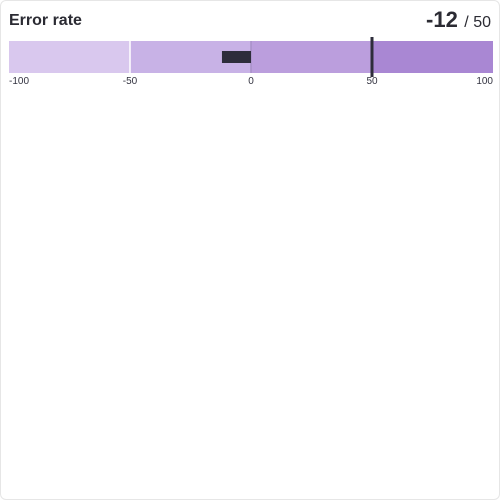 This screenshot has height=500, width=500. I want to click on target-value: 50, so click(482, 22).